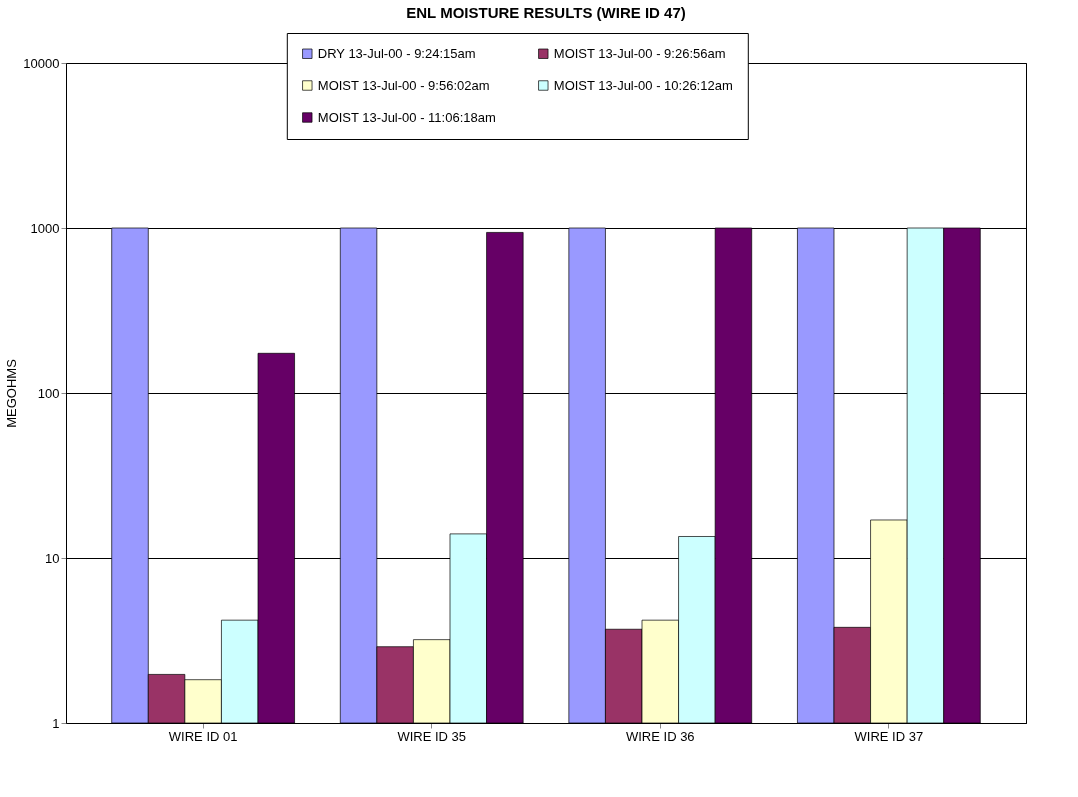 This screenshot has width=1078, height=797. Describe the element at coordinates (660, 736) in the screenshot. I see `x-tick-label: WIRE ID 36` at that location.